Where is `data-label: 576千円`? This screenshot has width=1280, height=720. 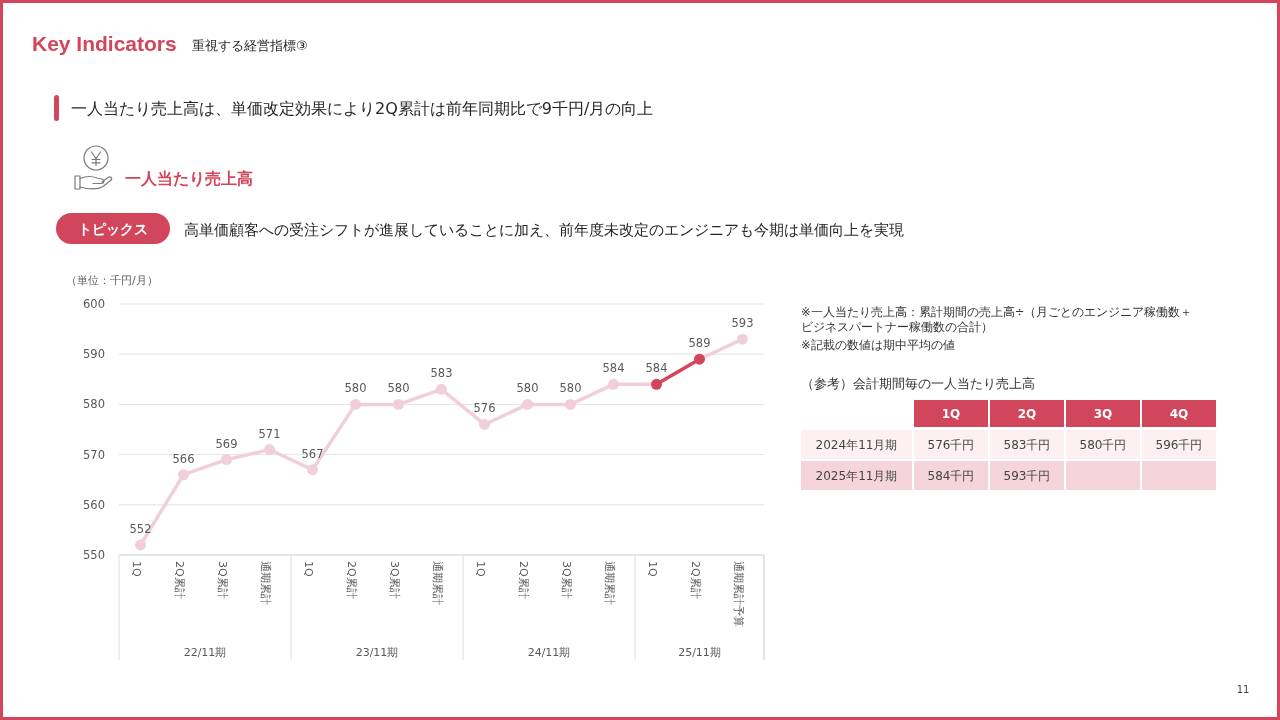
data-label: 576千円 is located at coordinates (951, 444).